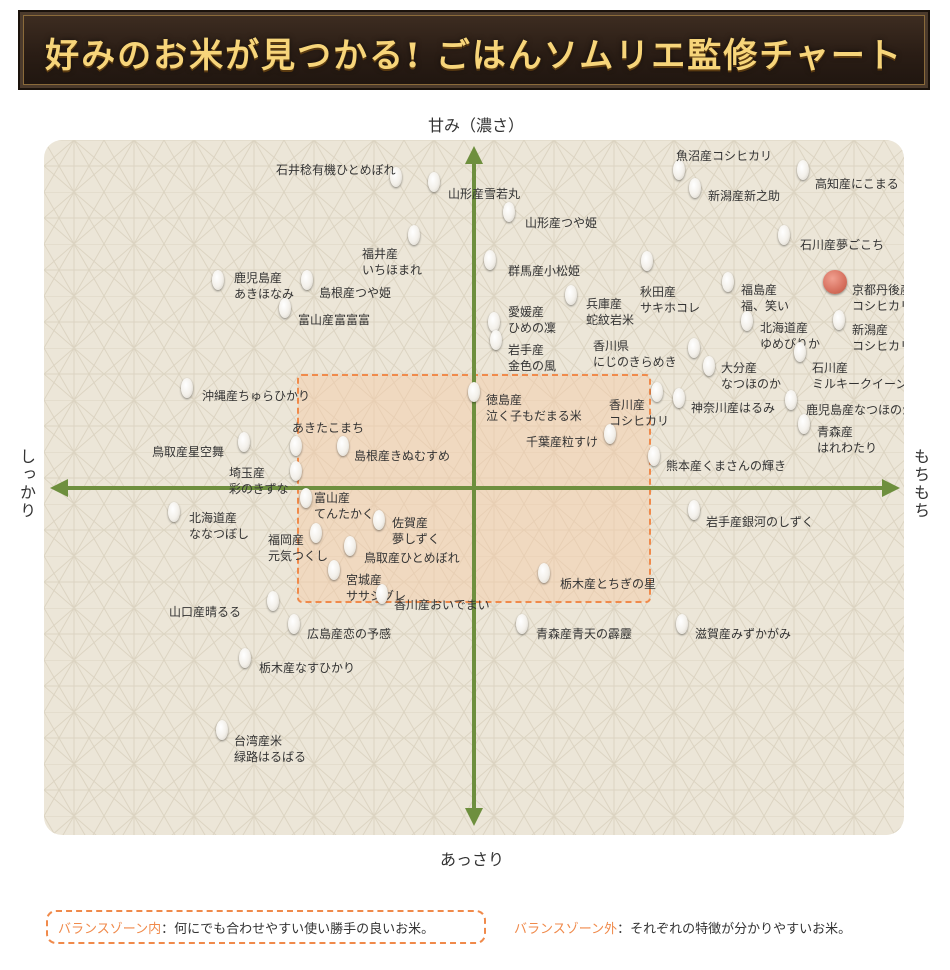 Image resolution: width=950 pixels, height=970 pixels. What do you see at coordinates (726, 466) in the screenshot?
I see `rice-label: 熊本産くまさんの輝き` at bounding box center [726, 466].